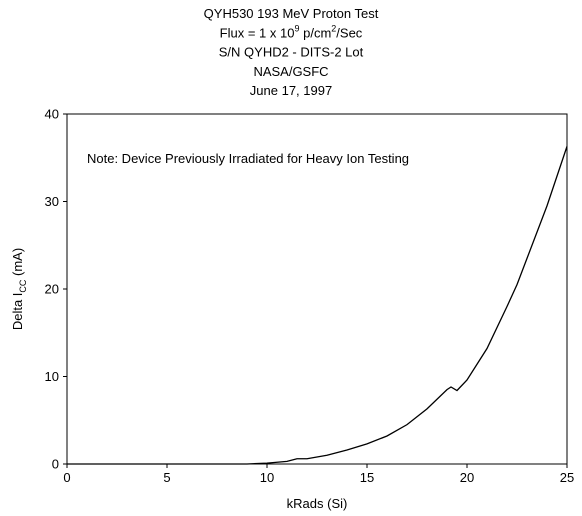  What do you see at coordinates (567, 477) in the screenshot?
I see `x-tick-label: 25` at bounding box center [567, 477].